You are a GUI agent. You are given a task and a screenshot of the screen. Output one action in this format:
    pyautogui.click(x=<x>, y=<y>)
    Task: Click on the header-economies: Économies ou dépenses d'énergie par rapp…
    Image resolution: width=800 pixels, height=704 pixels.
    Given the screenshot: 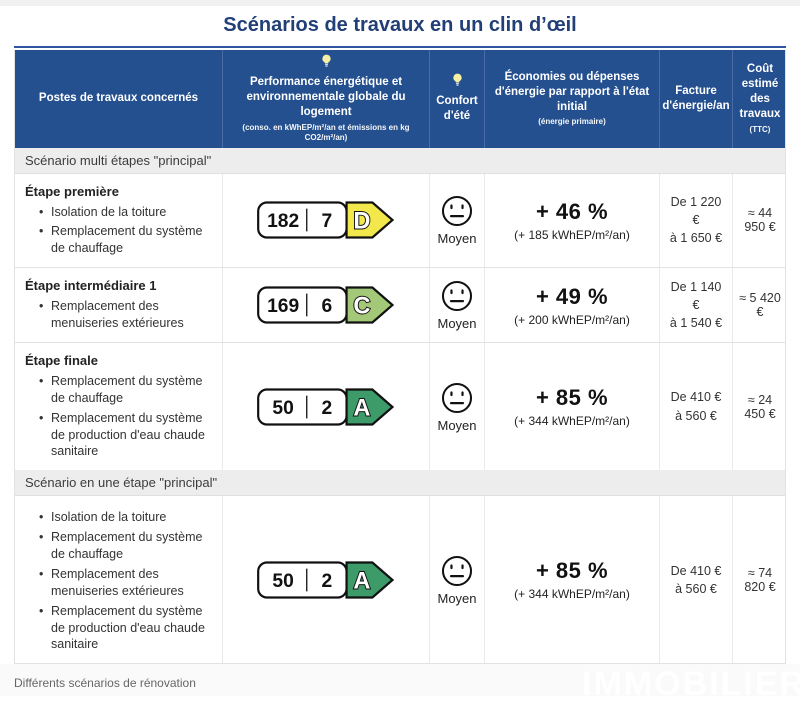 What is the action you would take?
    pyautogui.click(x=572, y=99)
    